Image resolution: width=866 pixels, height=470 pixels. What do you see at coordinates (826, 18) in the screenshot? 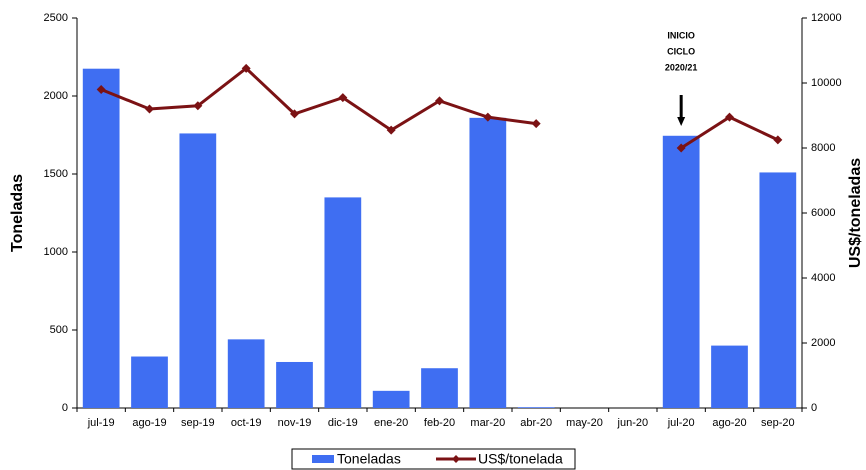
I see `y2-tick-label: 12000` at bounding box center [826, 18].